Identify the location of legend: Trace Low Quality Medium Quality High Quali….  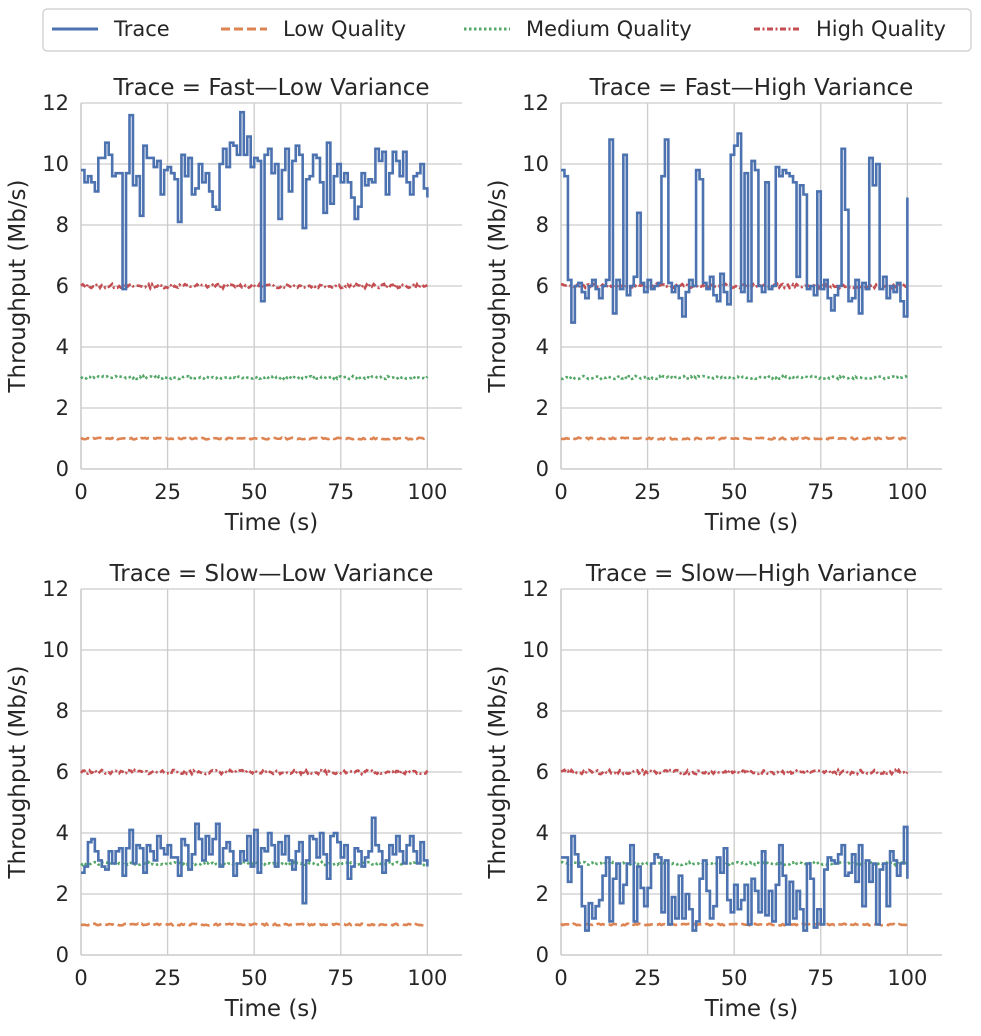
(507, 30).